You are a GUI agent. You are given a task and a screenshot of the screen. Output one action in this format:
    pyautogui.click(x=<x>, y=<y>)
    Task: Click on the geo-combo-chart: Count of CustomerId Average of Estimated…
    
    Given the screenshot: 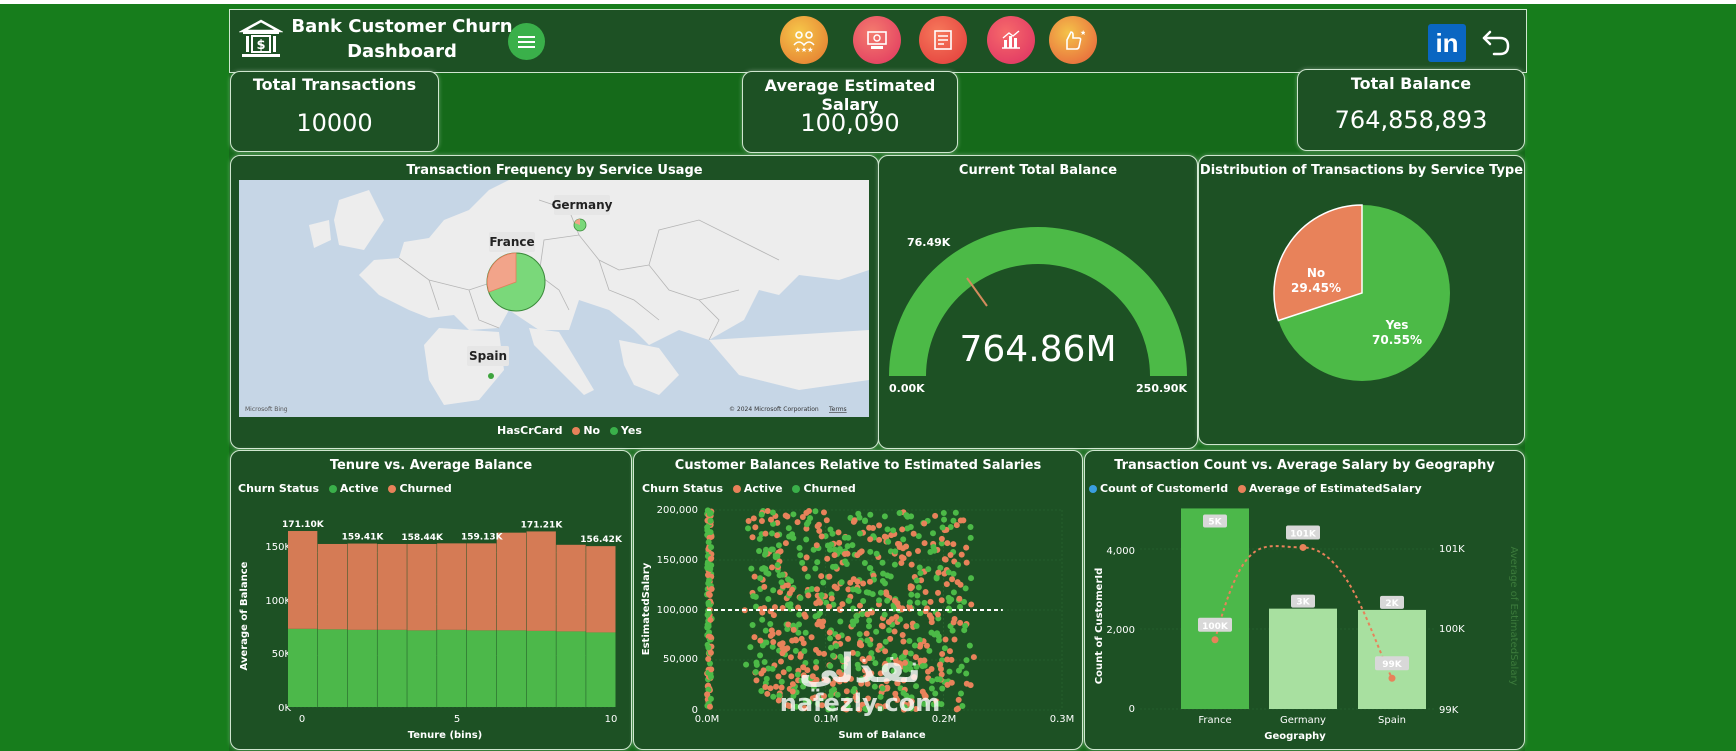 What is the action you would take?
    pyautogui.click(x=1304, y=600)
    